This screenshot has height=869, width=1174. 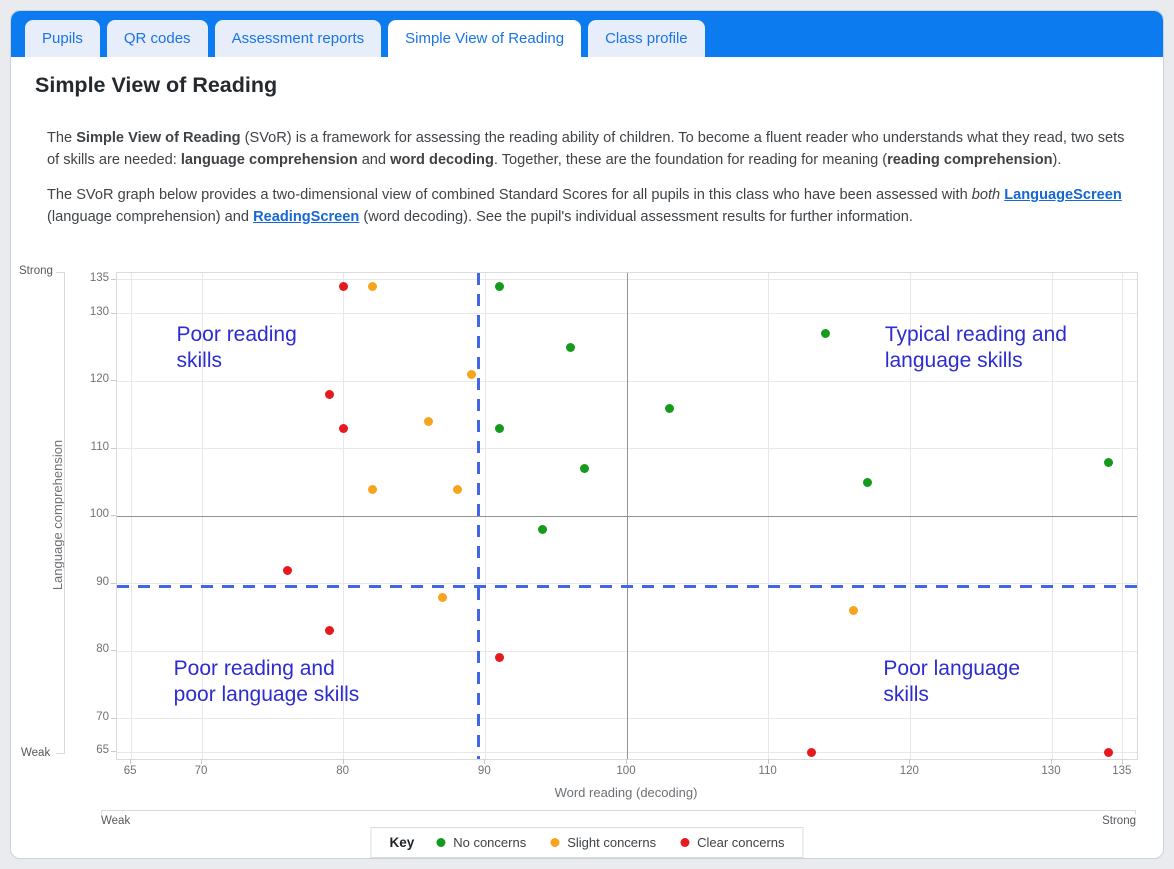 I want to click on x-tick-label: 135, so click(x=1122, y=771).